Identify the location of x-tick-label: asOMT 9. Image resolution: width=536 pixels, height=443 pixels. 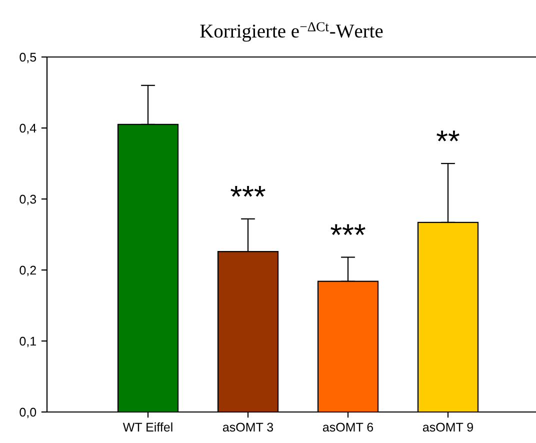
(447, 427).